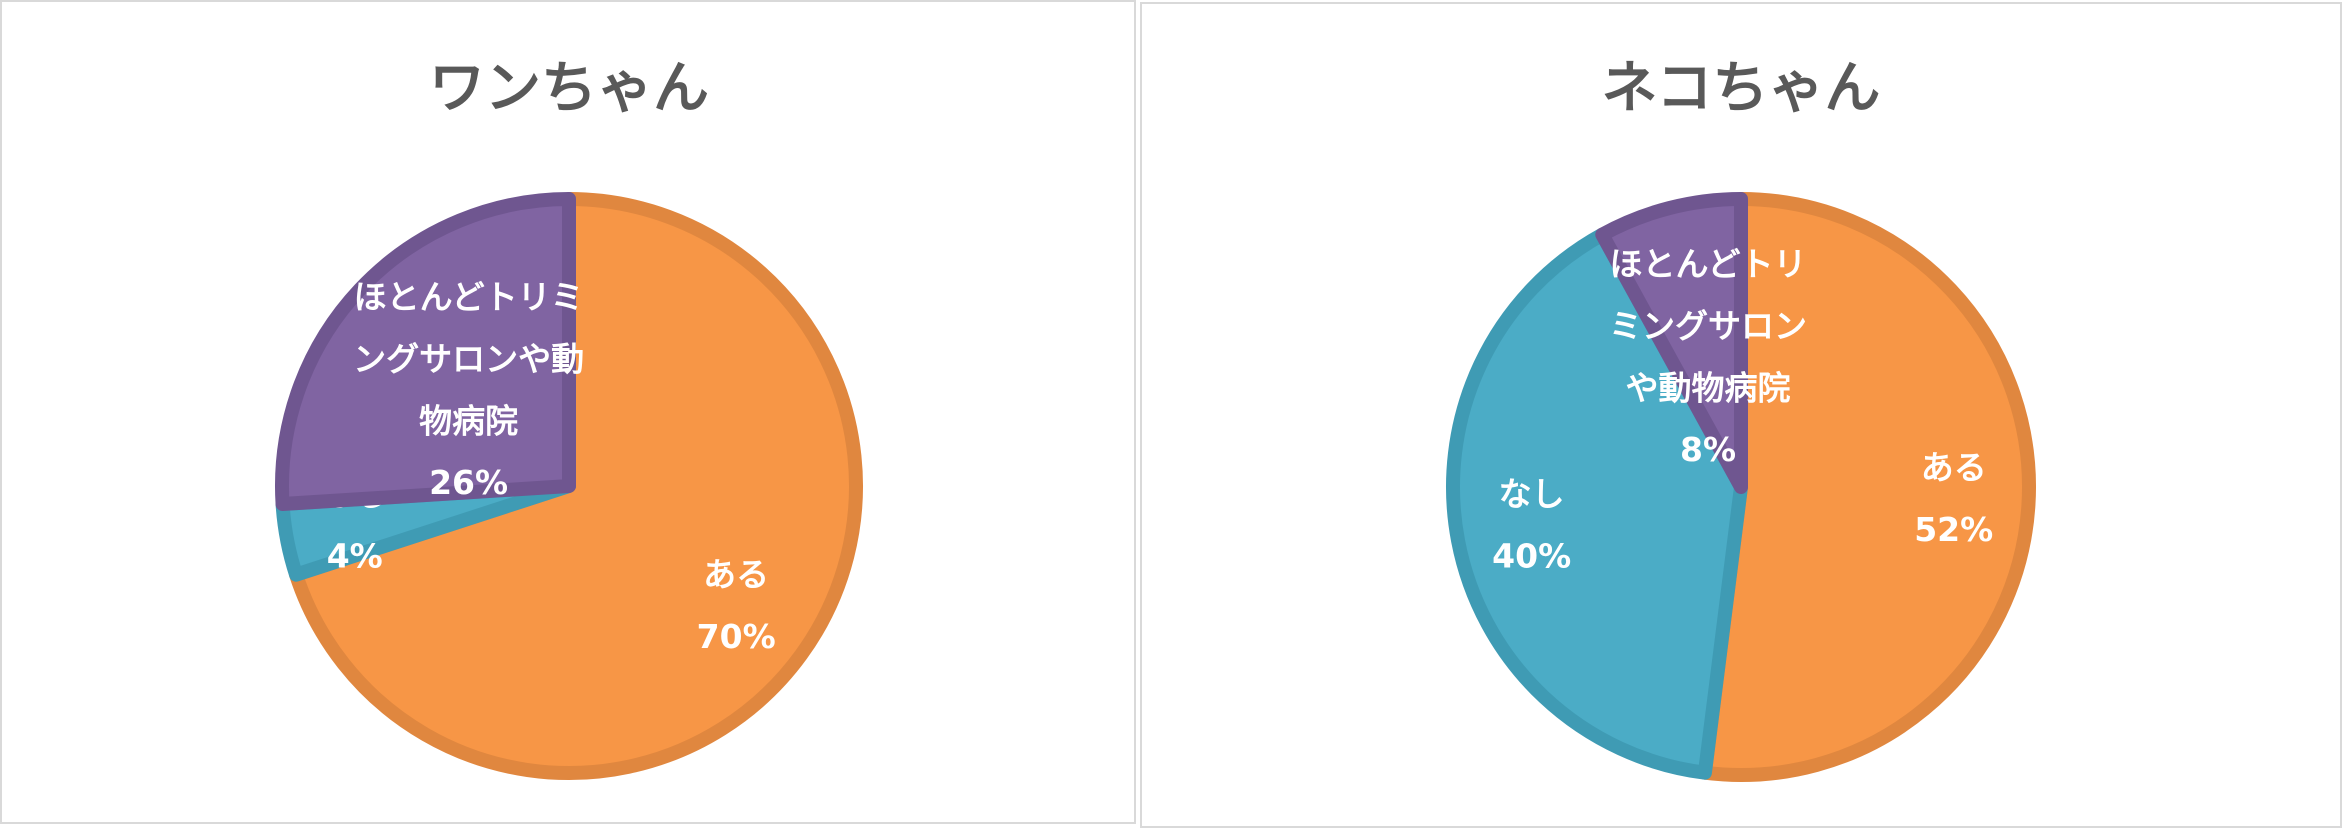 This screenshot has height=830, width=2343. Describe the element at coordinates (1953, 529) in the screenshot. I see `slice-value-label: 52%` at that location.